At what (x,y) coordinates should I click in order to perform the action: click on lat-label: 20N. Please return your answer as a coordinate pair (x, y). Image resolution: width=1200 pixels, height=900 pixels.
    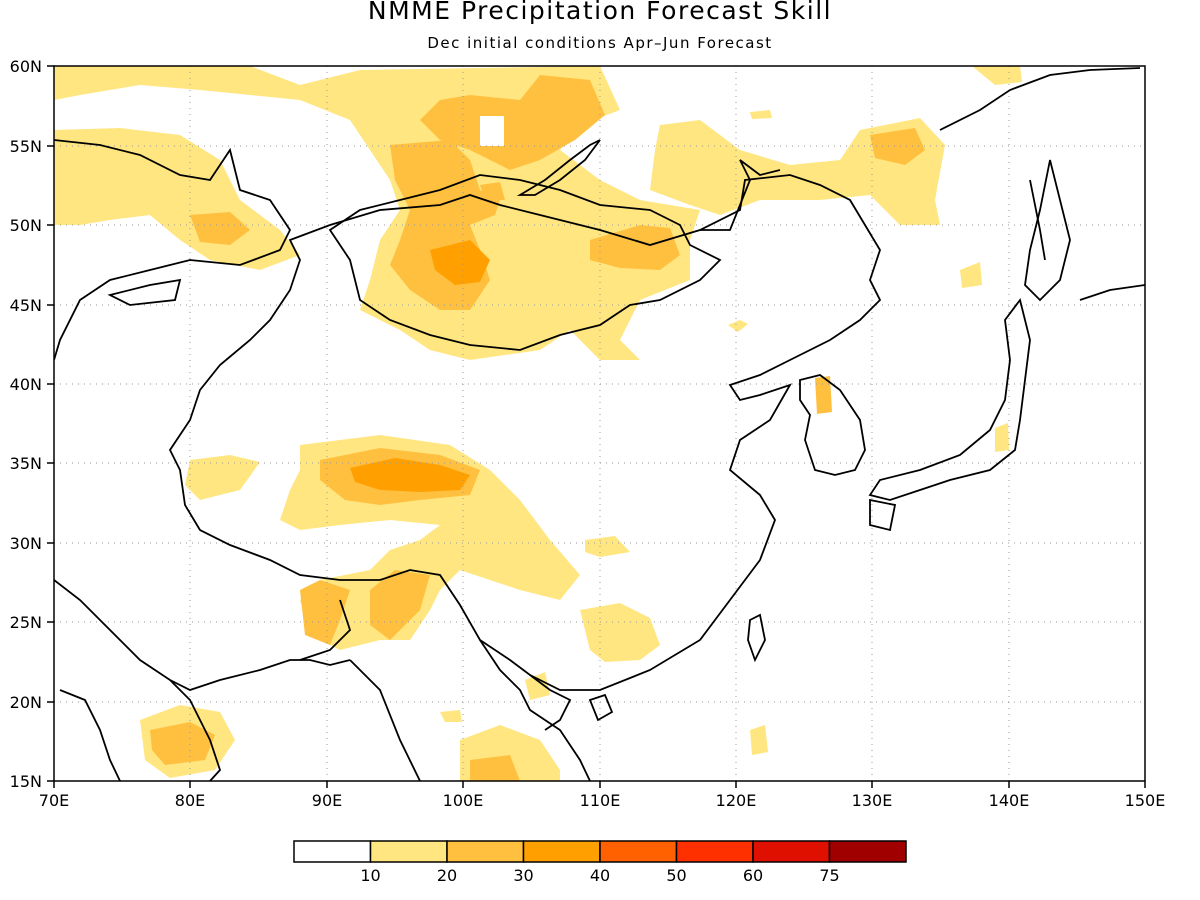
    Looking at the image, I should click on (26, 702).